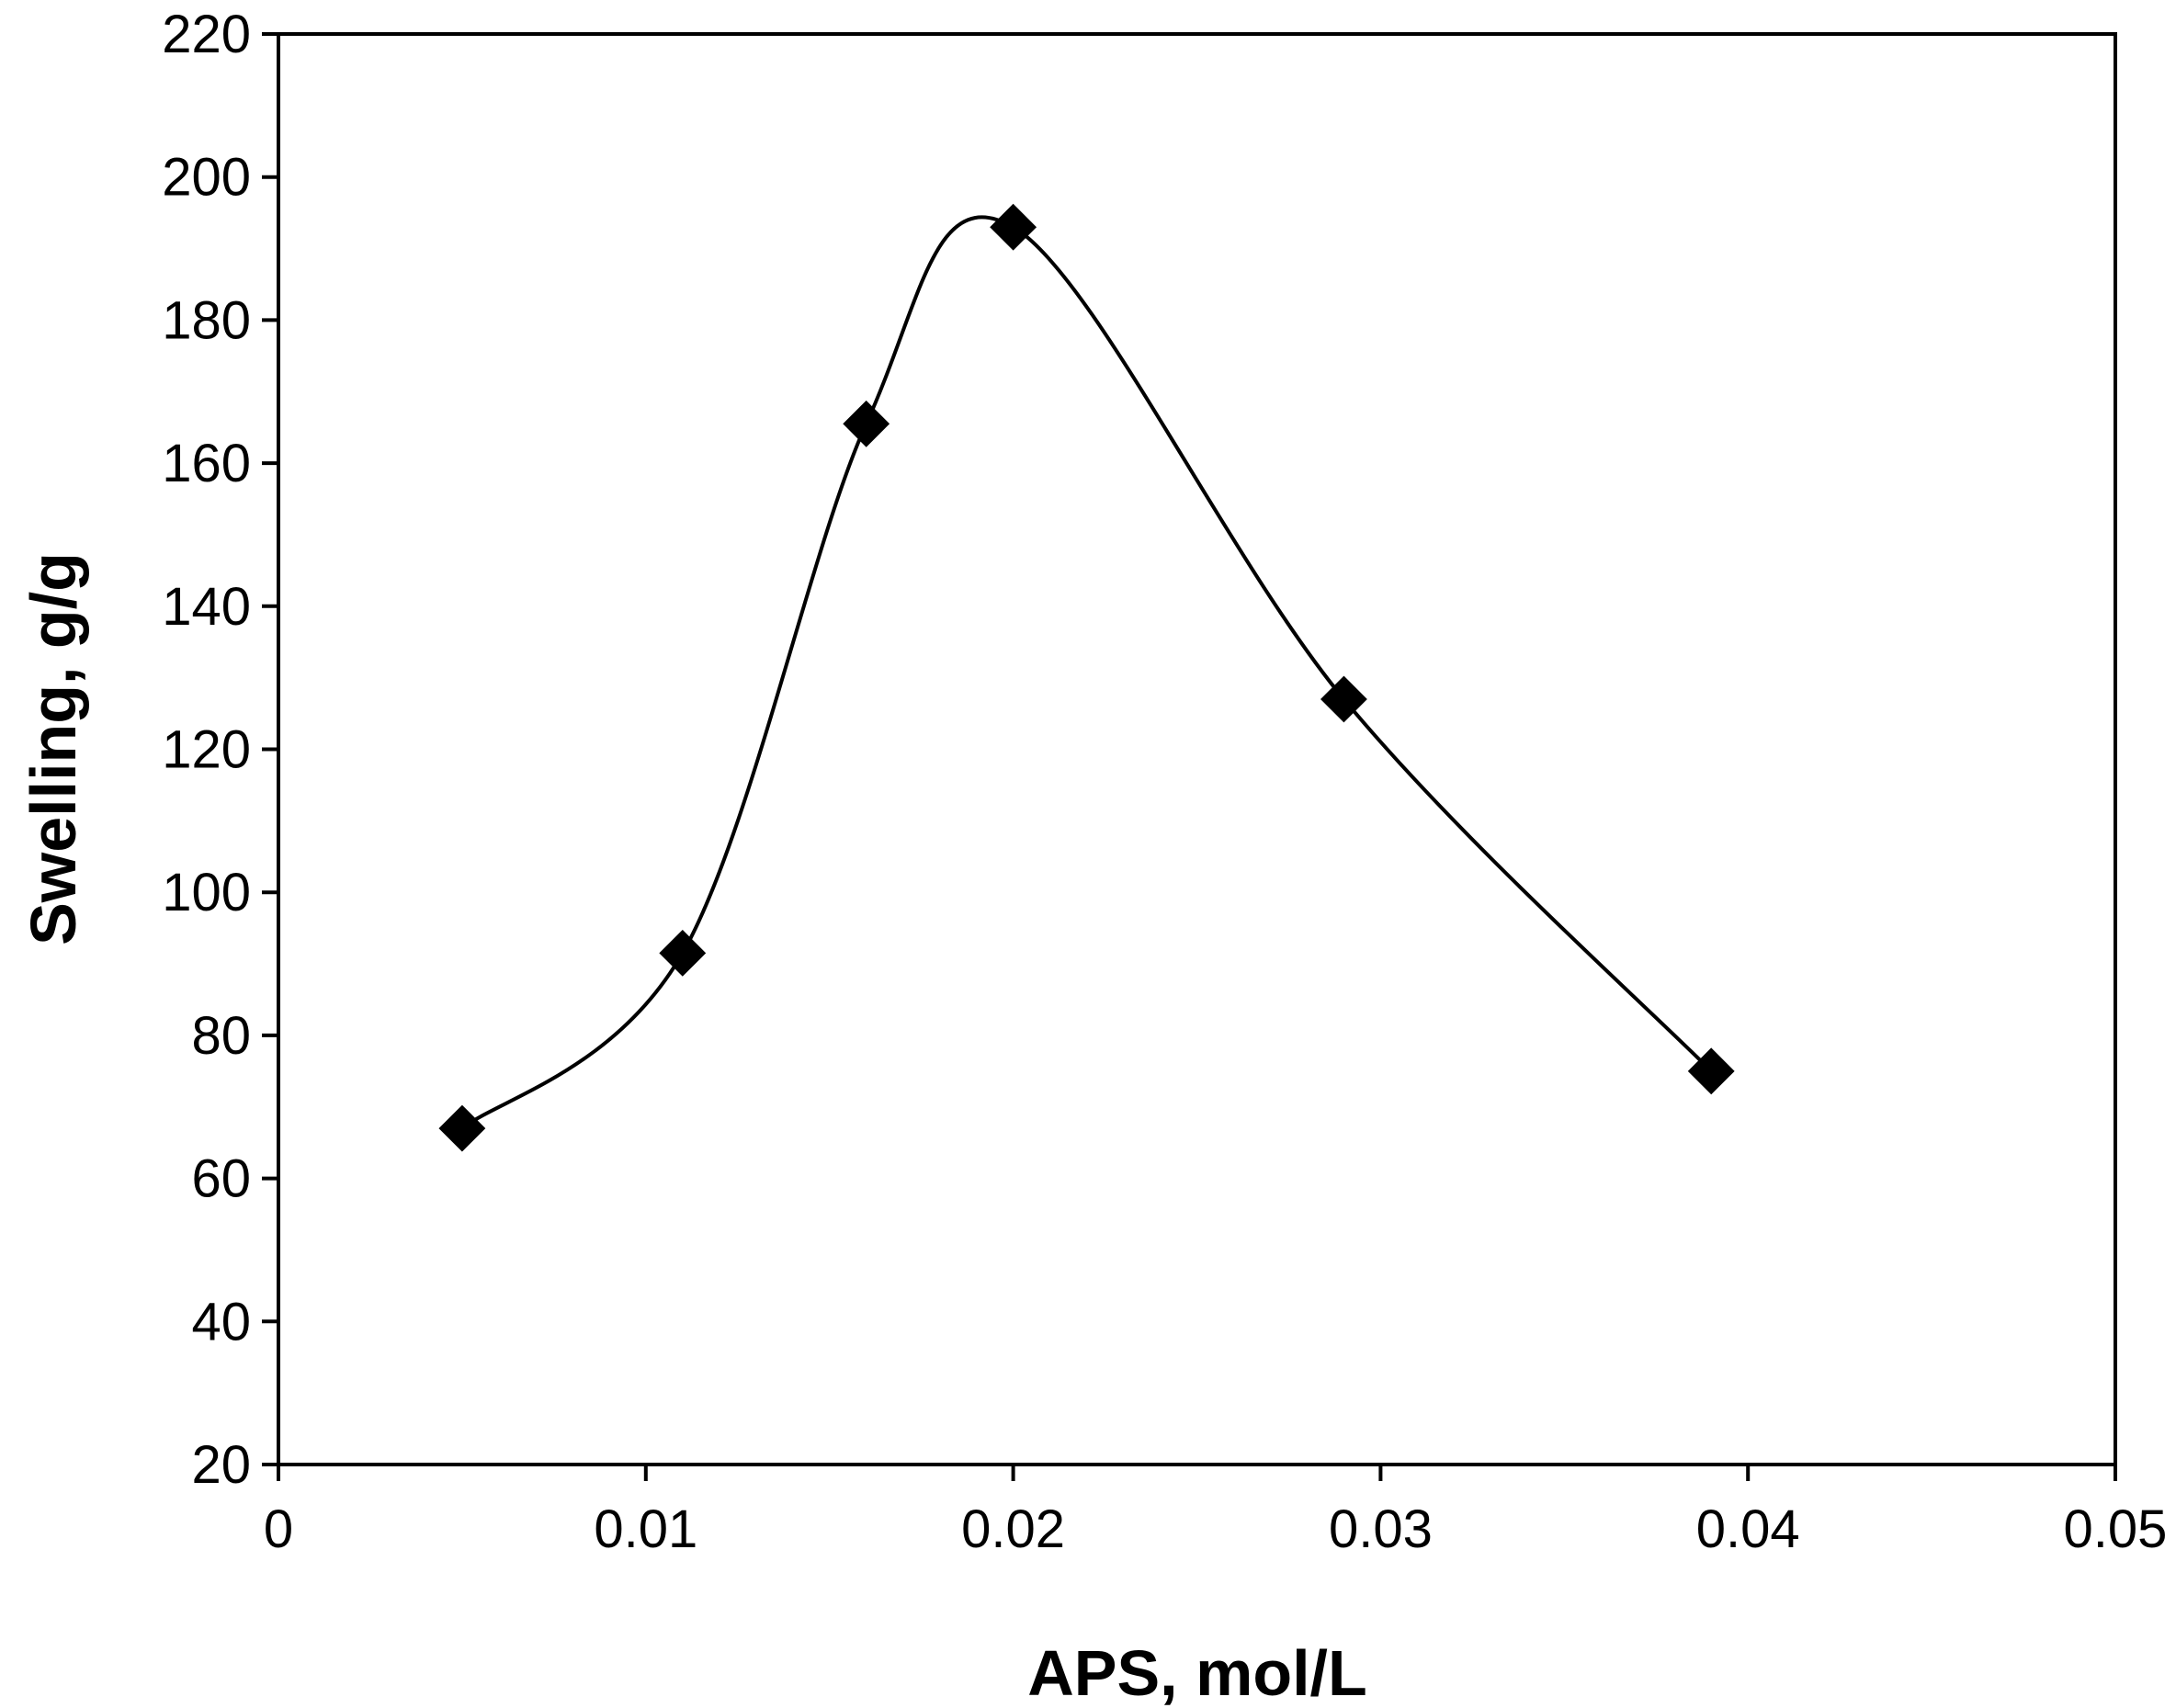 The width and height of the screenshot is (2176, 1708). Describe the element at coordinates (206, 607) in the screenshot. I see `y-tick-label: 140` at that location.